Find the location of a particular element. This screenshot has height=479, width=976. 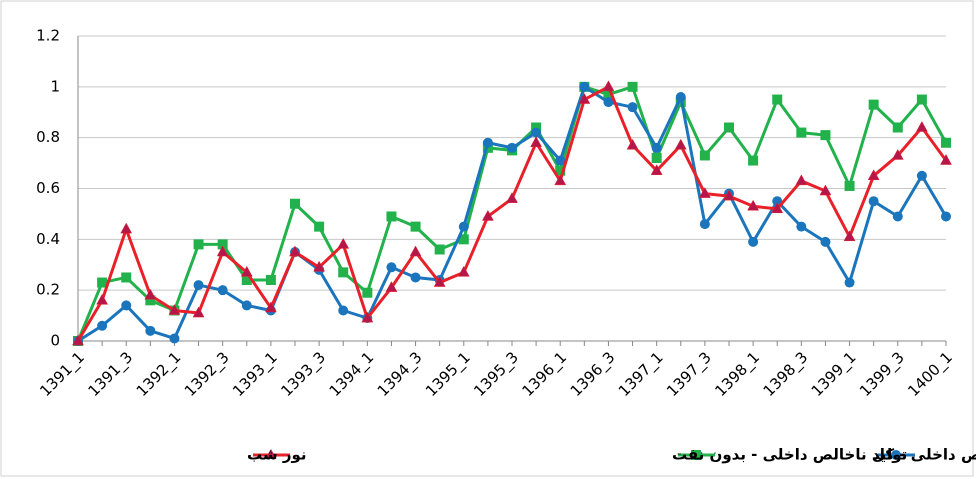

y-tick-label: 0.2 is located at coordinates (48, 290).